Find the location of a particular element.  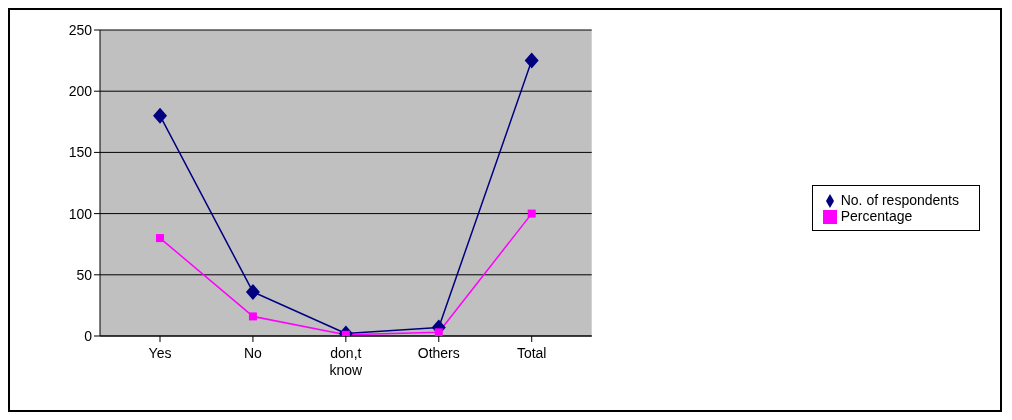

y-tick-label: 100 is located at coordinates (80, 213).